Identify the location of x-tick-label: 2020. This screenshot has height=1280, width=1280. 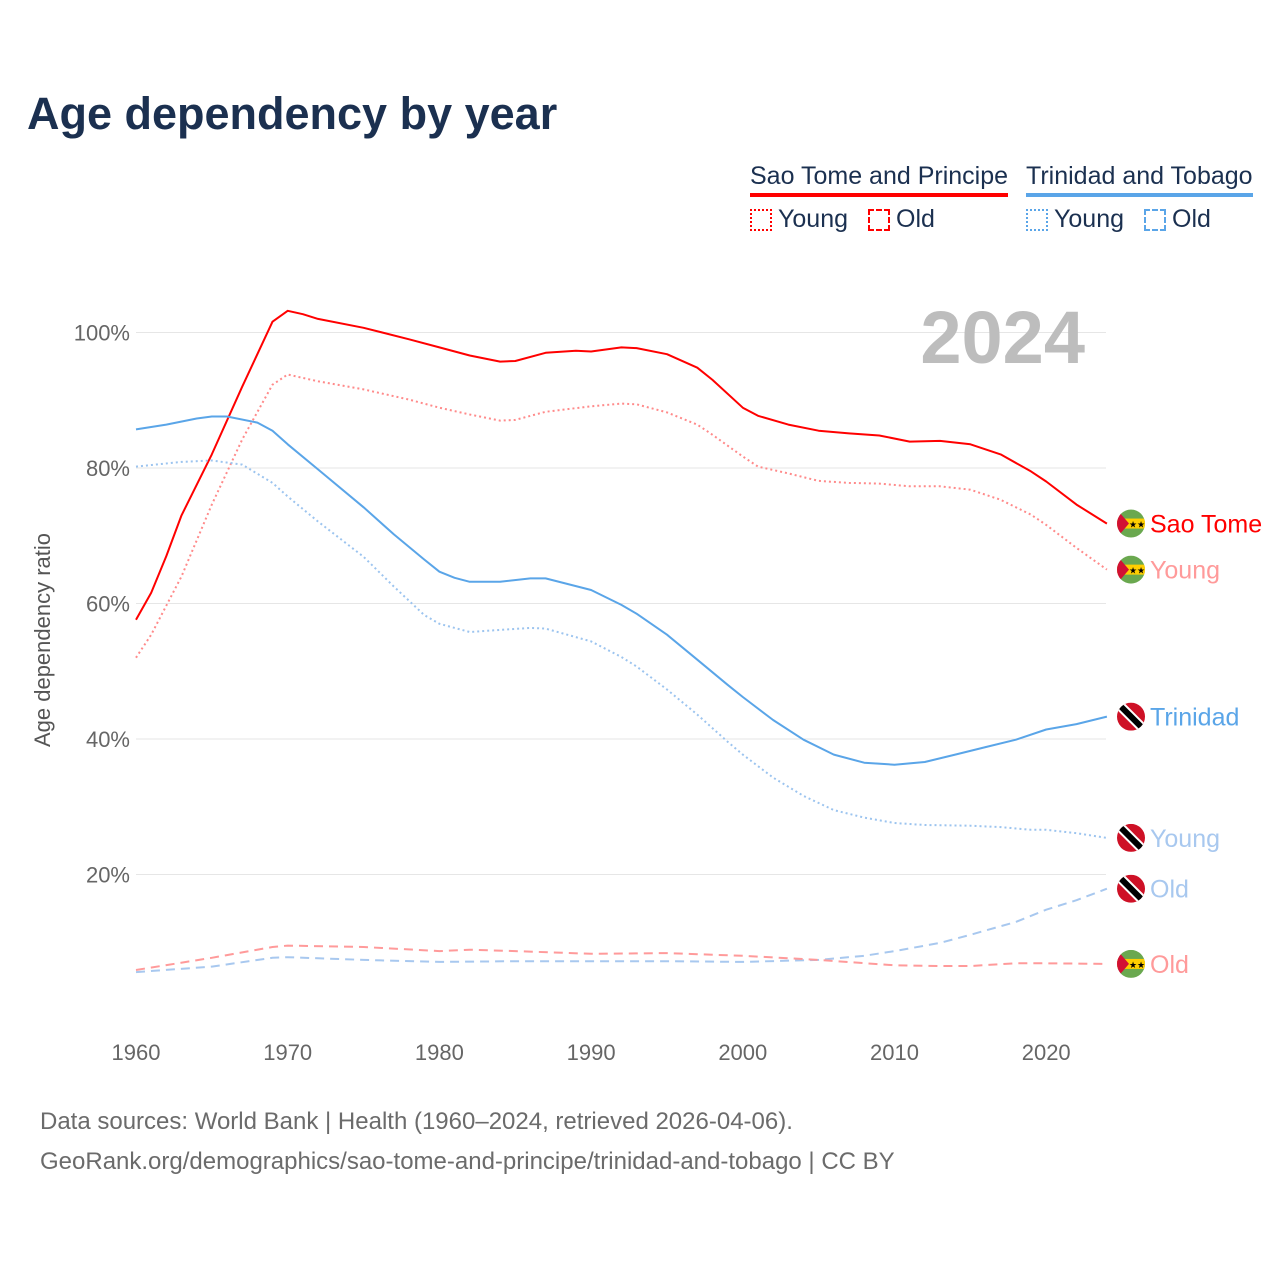
(1046, 1052).